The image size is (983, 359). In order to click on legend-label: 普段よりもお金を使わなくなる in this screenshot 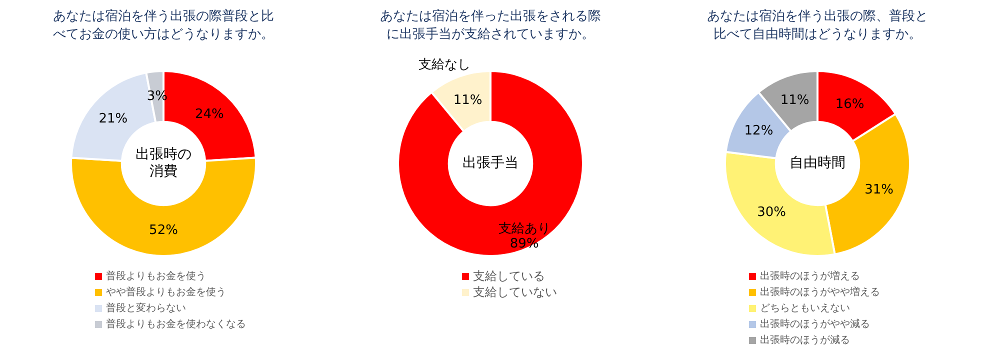, I will do `click(176, 324)`.